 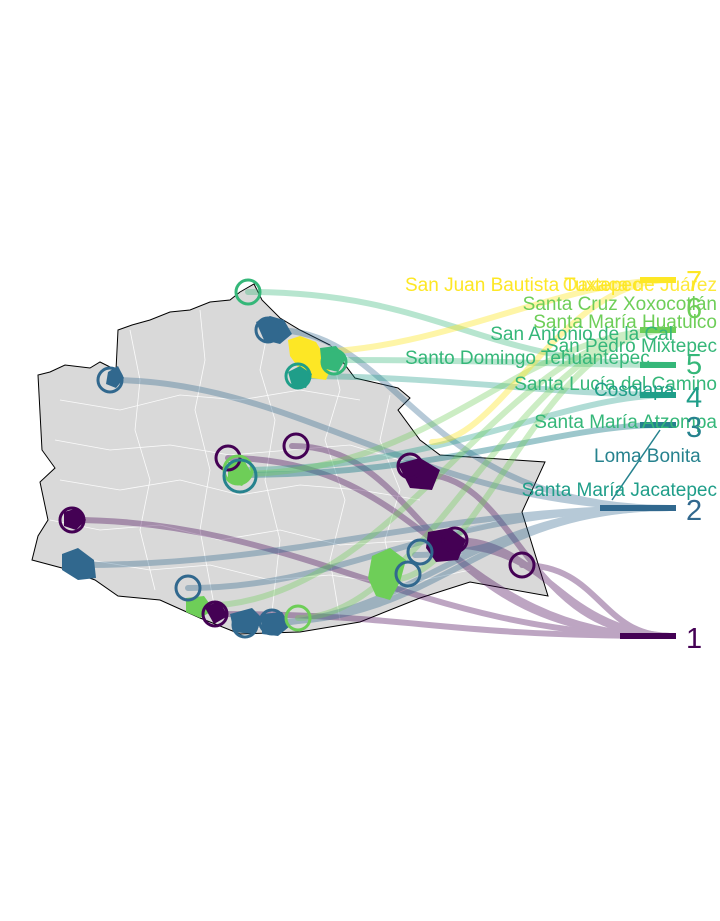 What do you see at coordinates (694, 398) in the screenshot?
I see `rank-label-4: 4` at bounding box center [694, 398].